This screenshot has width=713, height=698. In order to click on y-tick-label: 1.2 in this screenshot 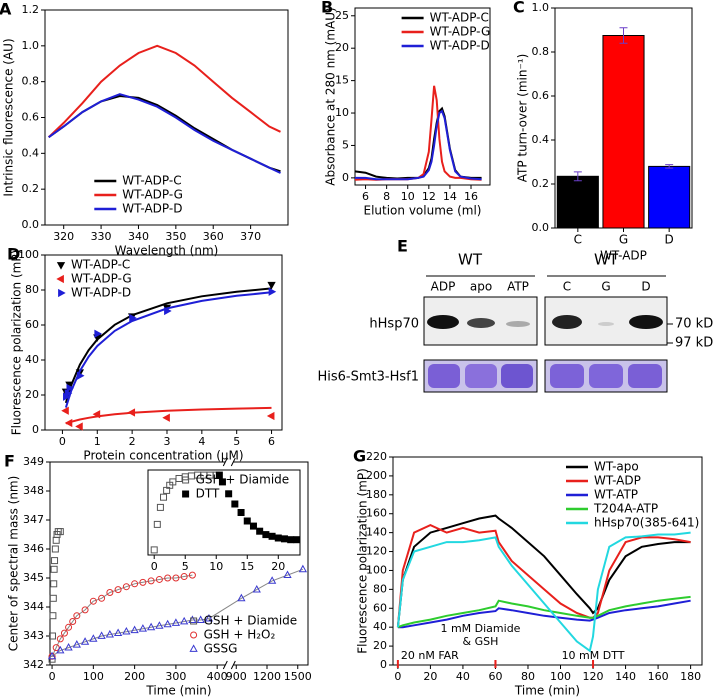, I will do `click(31, 9)`.